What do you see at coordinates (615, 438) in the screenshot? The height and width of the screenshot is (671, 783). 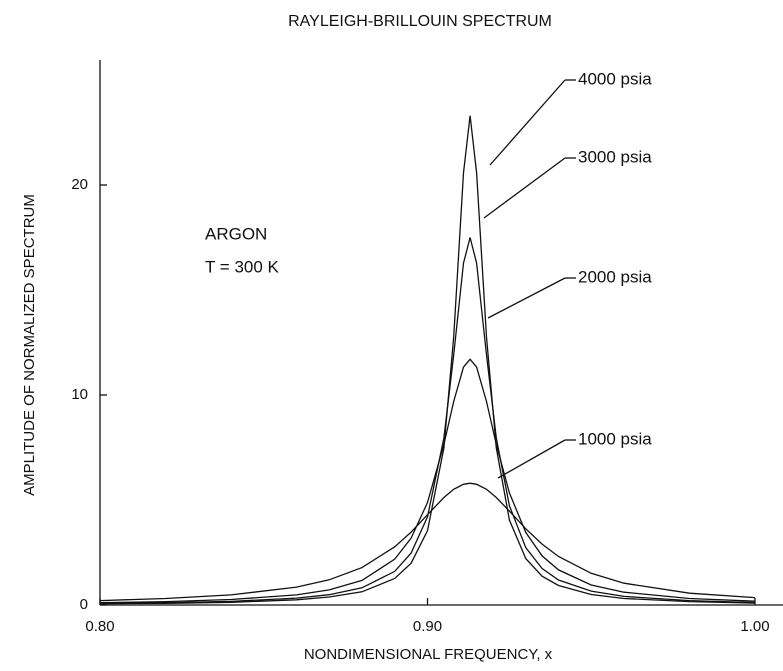 I see `series-label: 1000 psia` at bounding box center [615, 438].